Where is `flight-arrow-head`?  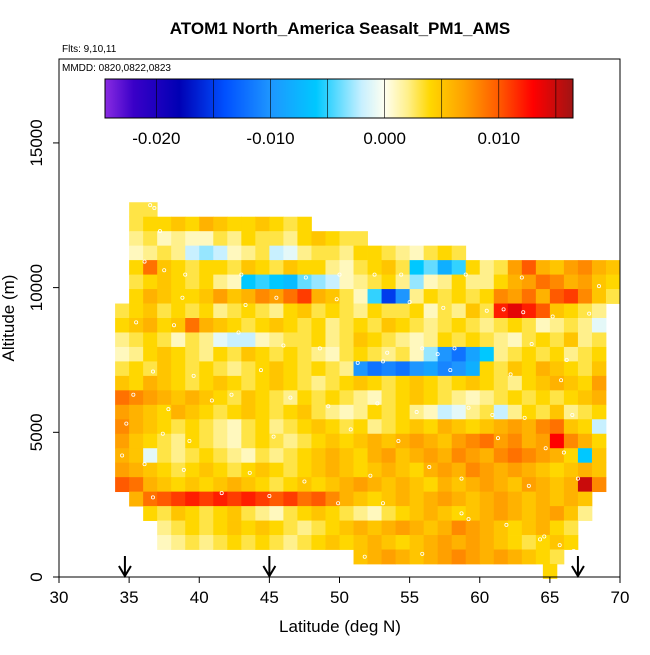
flight-arrow-head is located at coordinates (125, 571).